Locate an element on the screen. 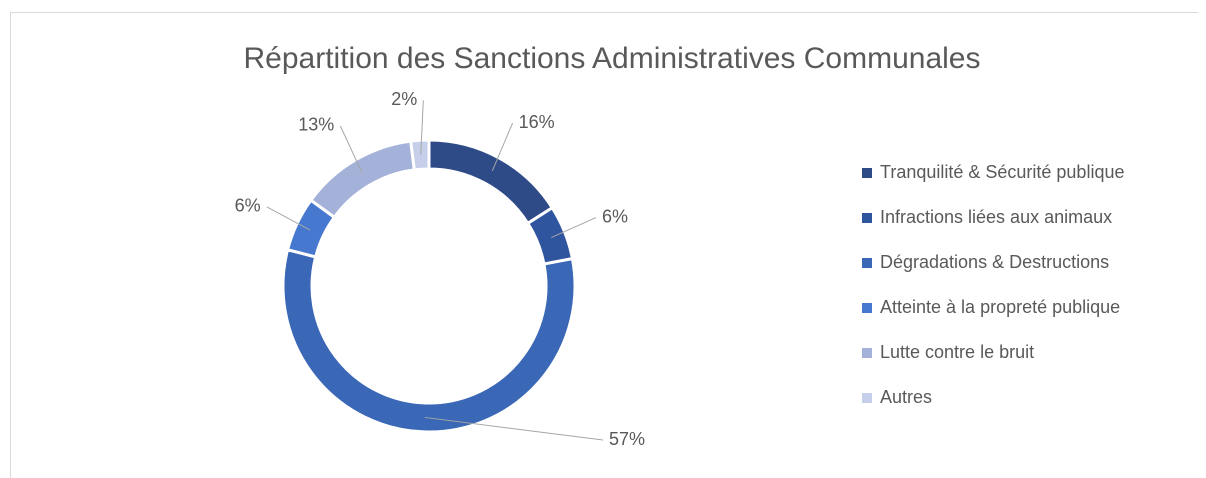  data-label: 16% is located at coordinates (537, 122).